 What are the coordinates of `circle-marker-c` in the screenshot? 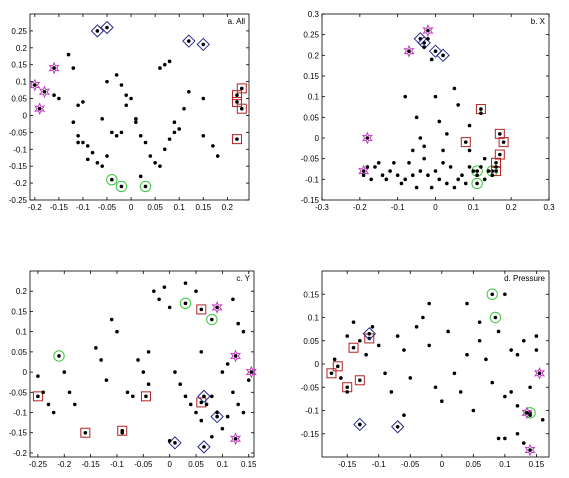 It's located at (185, 303).